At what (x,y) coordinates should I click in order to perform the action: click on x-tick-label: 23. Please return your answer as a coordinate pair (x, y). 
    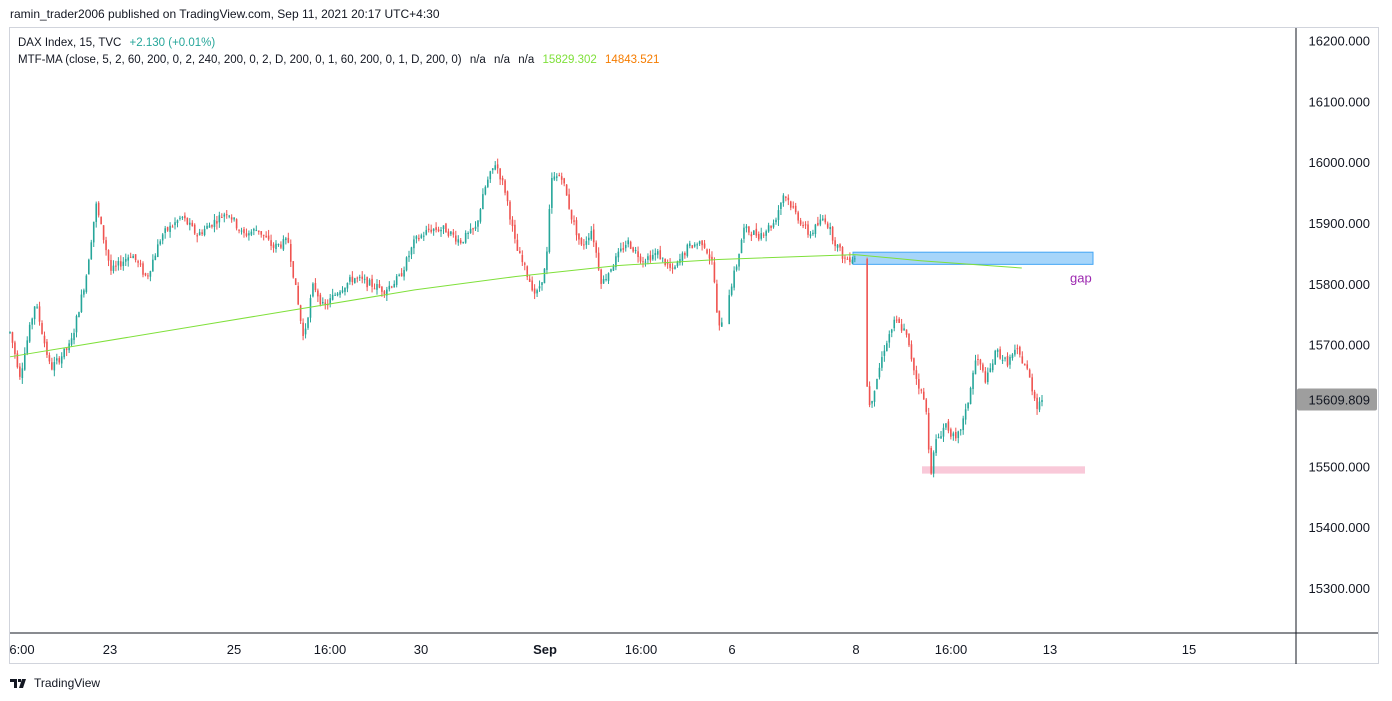
    Looking at the image, I should click on (110, 649).